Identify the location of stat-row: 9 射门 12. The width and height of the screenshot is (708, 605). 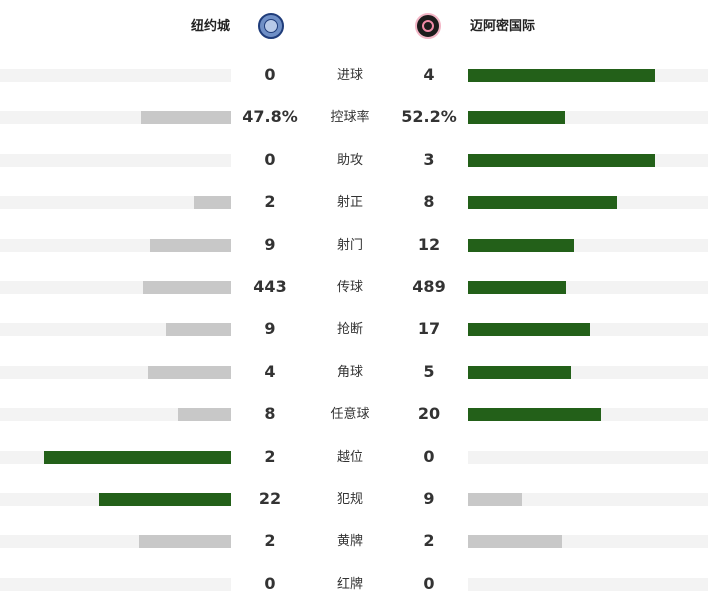
(354, 245).